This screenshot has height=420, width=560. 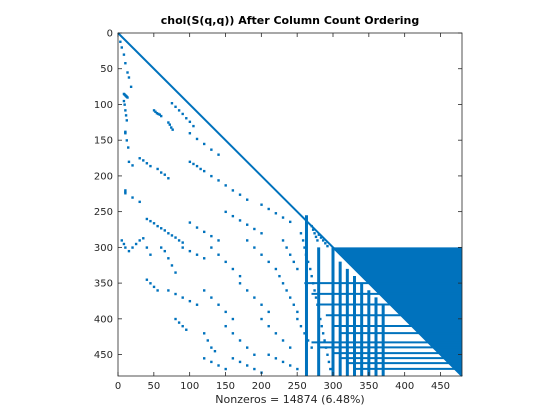 What do you see at coordinates (106, 69) in the screenshot?
I see `y-tick-label-1: 50` at bounding box center [106, 69].